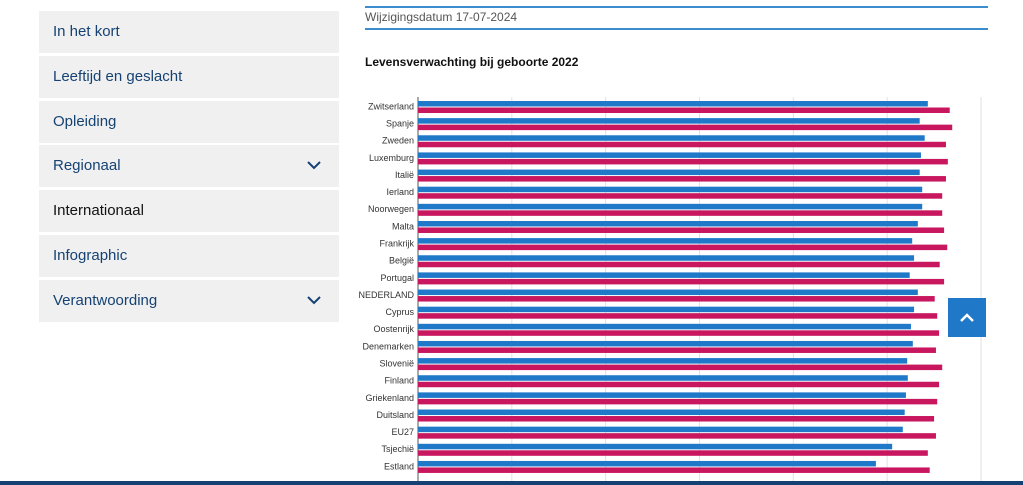  What do you see at coordinates (400, 192) in the screenshot?
I see `y-tick-label: Ierland` at bounding box center [400, 192].